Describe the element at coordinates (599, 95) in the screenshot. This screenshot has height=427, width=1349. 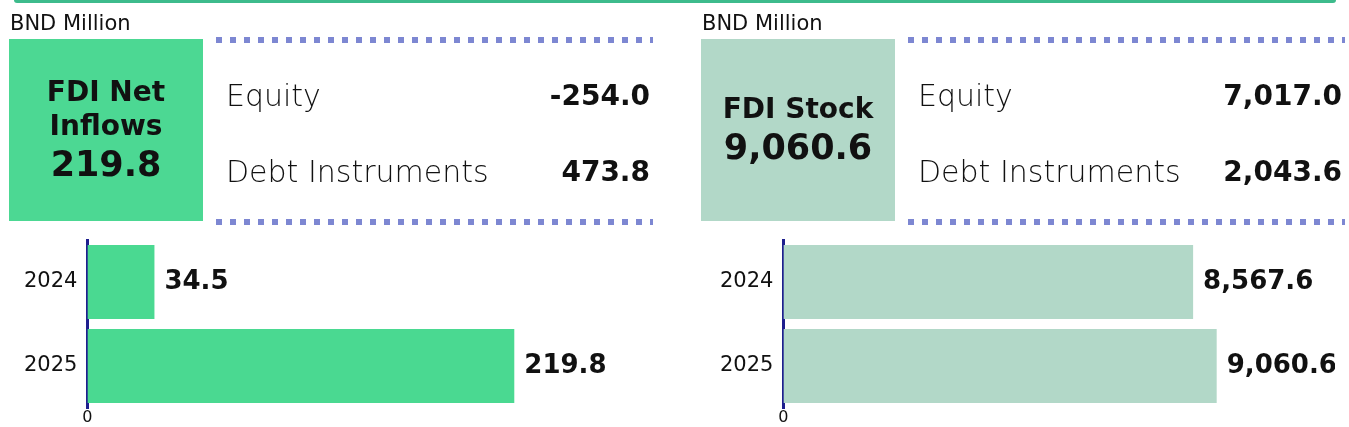
I see `text: -254.0` at that location.